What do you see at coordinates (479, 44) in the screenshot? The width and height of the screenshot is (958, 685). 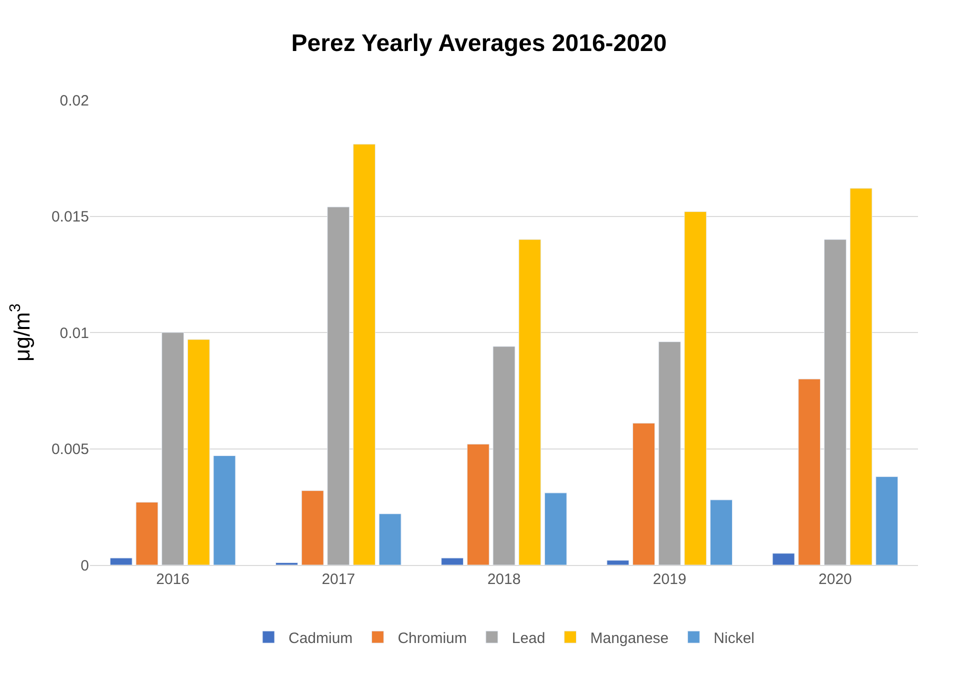 I see `chart-title: Perez Yearly Averages 2016-2020` at bounding box center [479, 44].